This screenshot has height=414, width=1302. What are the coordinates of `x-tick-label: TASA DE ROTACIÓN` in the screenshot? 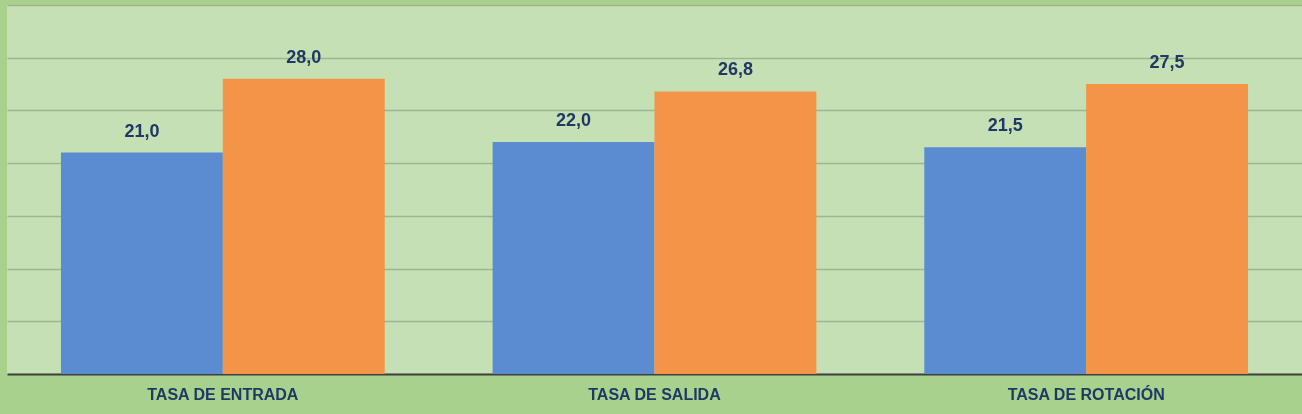 It's located at (1086, 393).